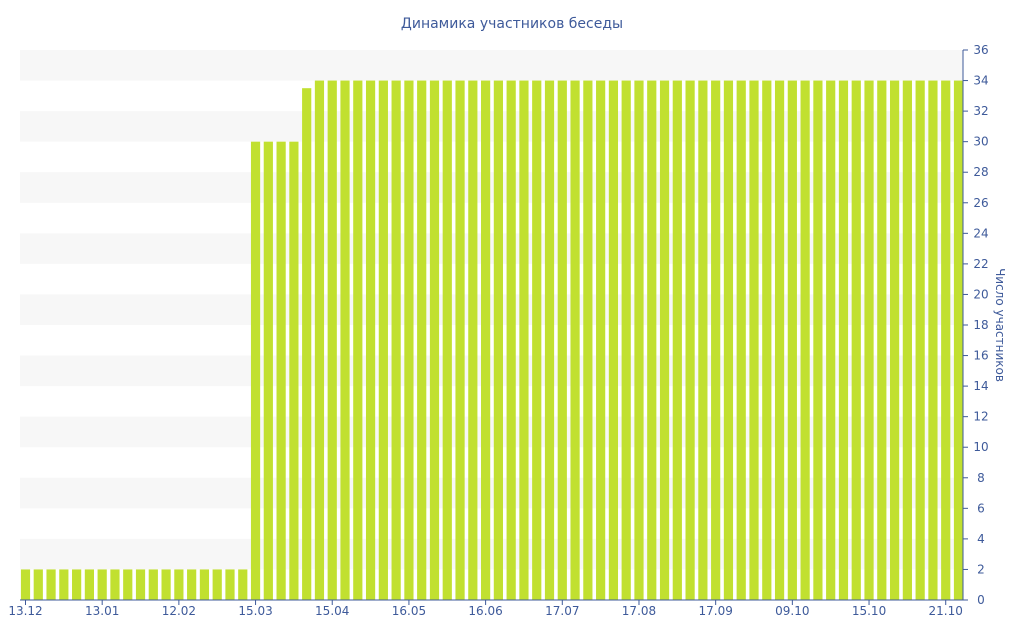  Describe the element at coordinates (981, 600) in the screenshot. I see `y-tick-label: 0` at that location.